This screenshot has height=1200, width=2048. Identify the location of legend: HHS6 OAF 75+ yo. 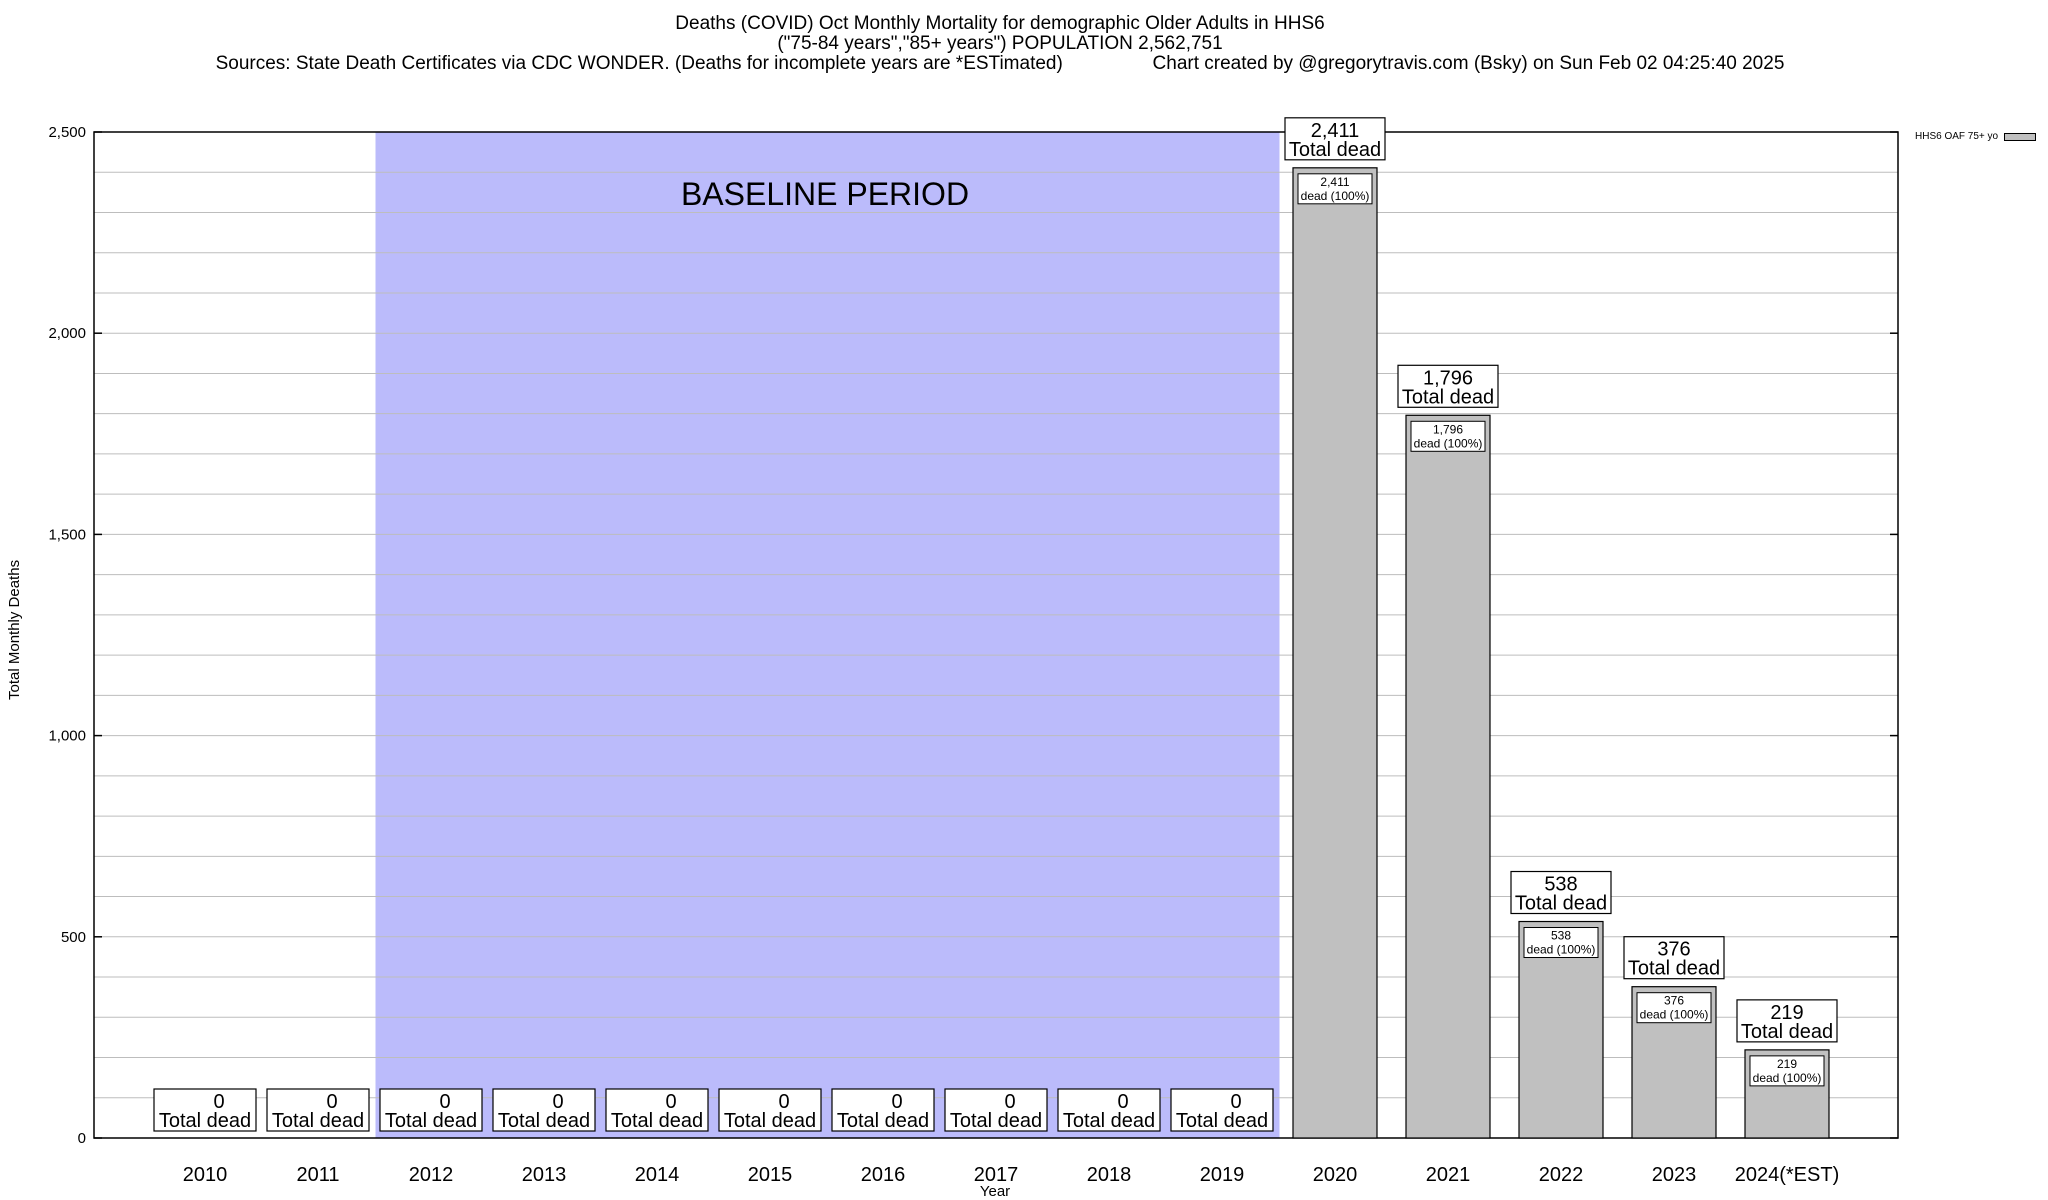
(1976, 136).